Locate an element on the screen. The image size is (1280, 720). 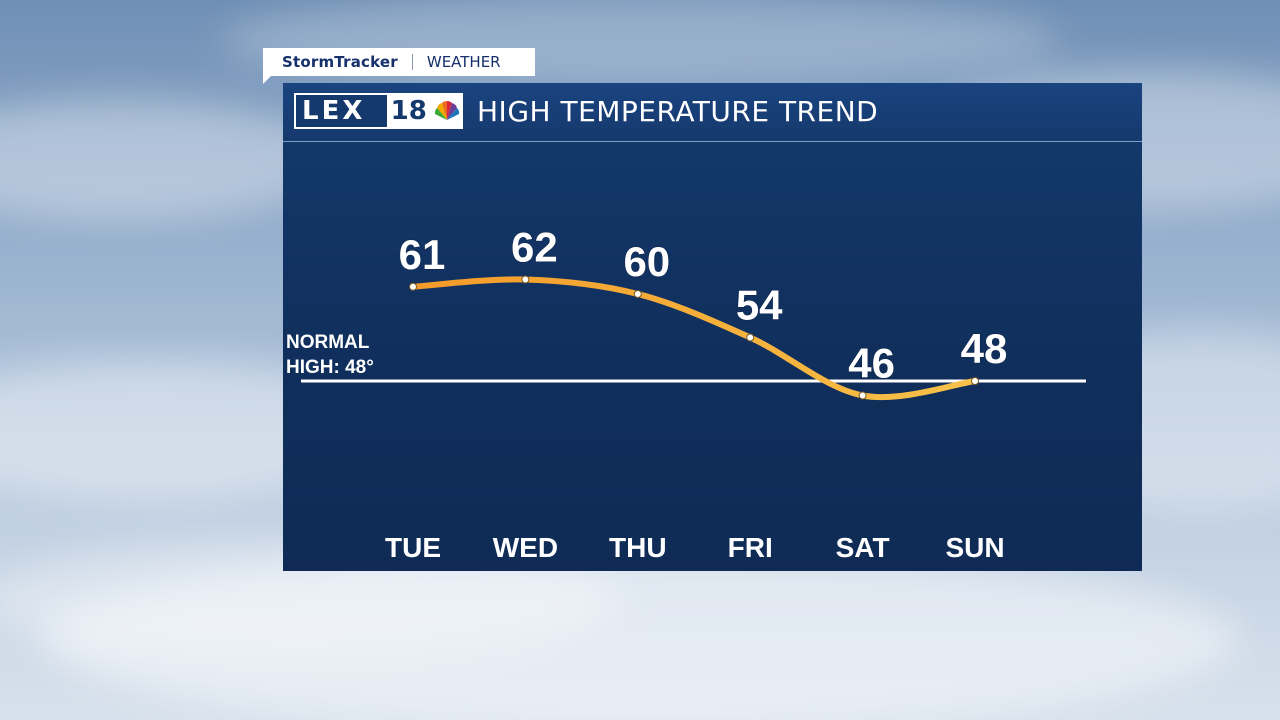
station-logo: LEX 18 is located at coordinates (378, 111).